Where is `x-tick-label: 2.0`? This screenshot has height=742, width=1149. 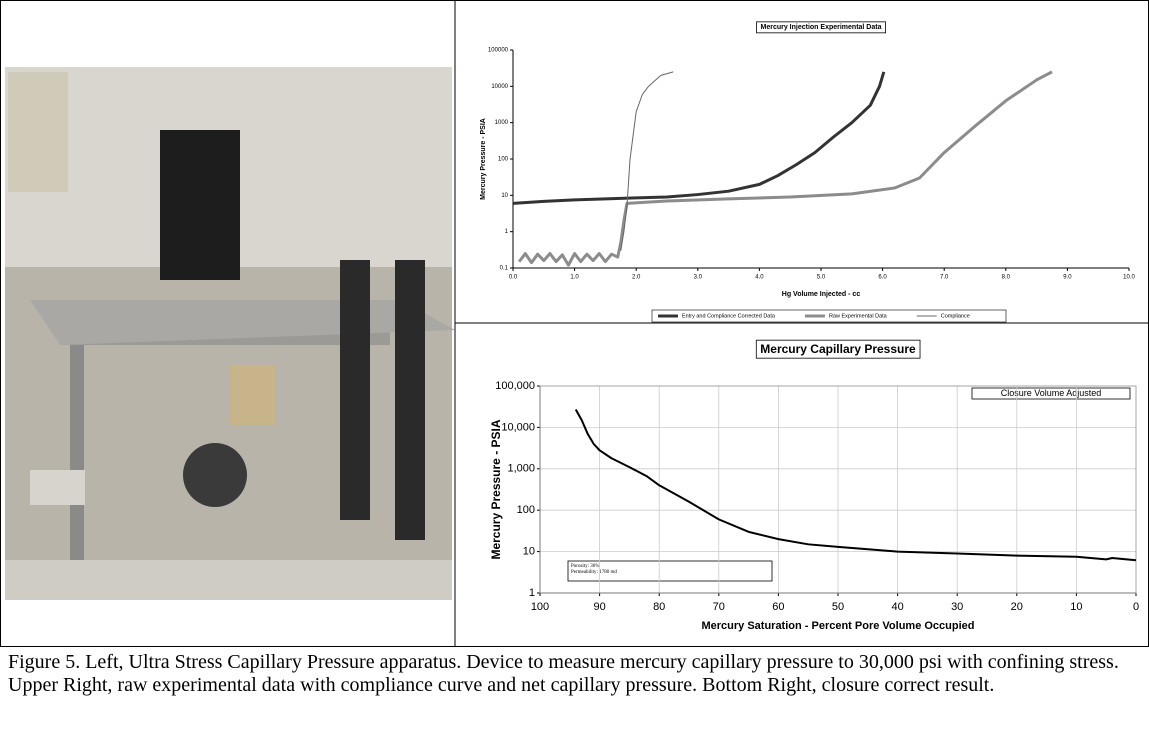
x-tick-label: 2.0 is located at coordinates (636, 278).